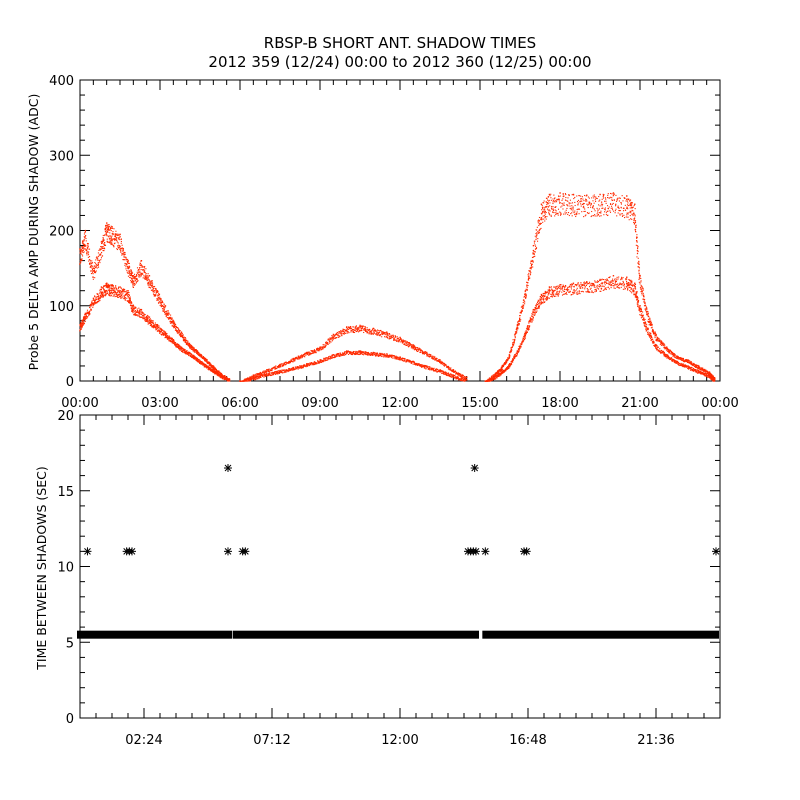  I want to click on top-y-axis-label: Probe 5 DELTA AMP DURING SHADOW (ADC), so click(33, 232).